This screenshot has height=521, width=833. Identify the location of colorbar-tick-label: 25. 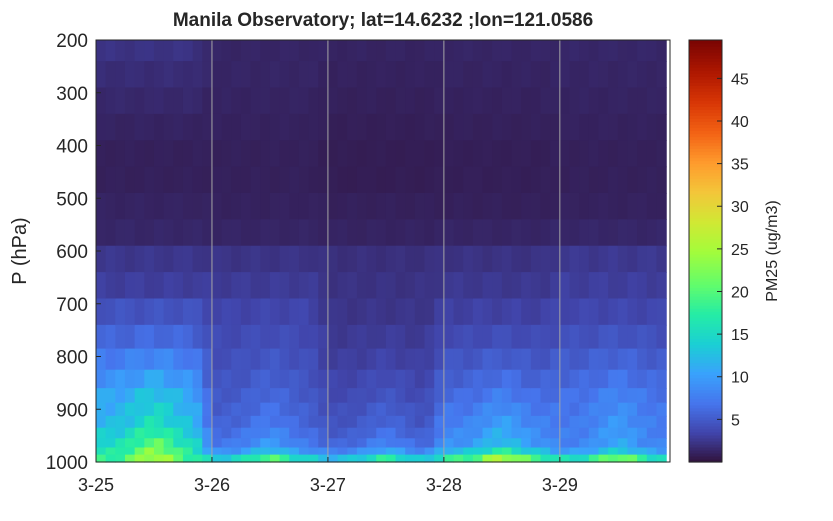
(740, 250).